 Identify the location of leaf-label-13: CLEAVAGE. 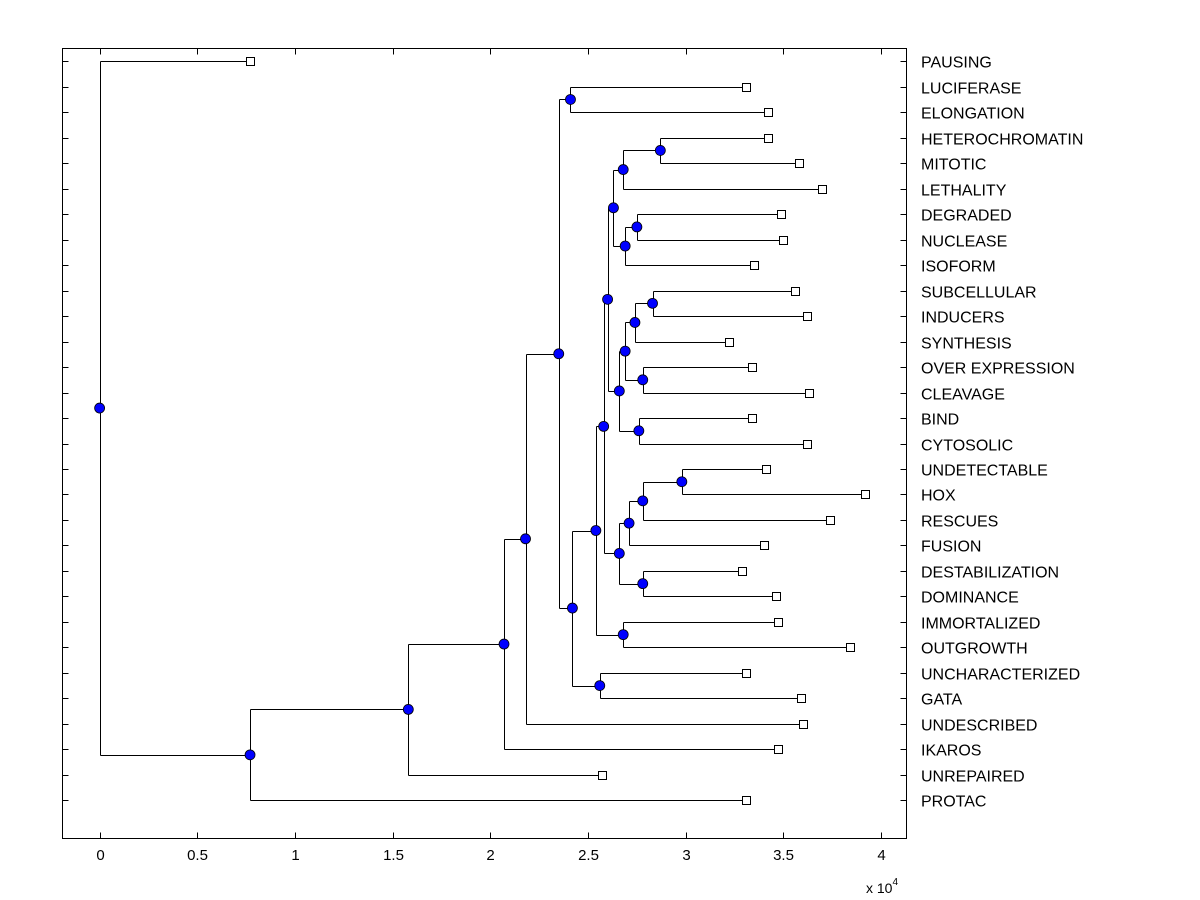
(963, 395).